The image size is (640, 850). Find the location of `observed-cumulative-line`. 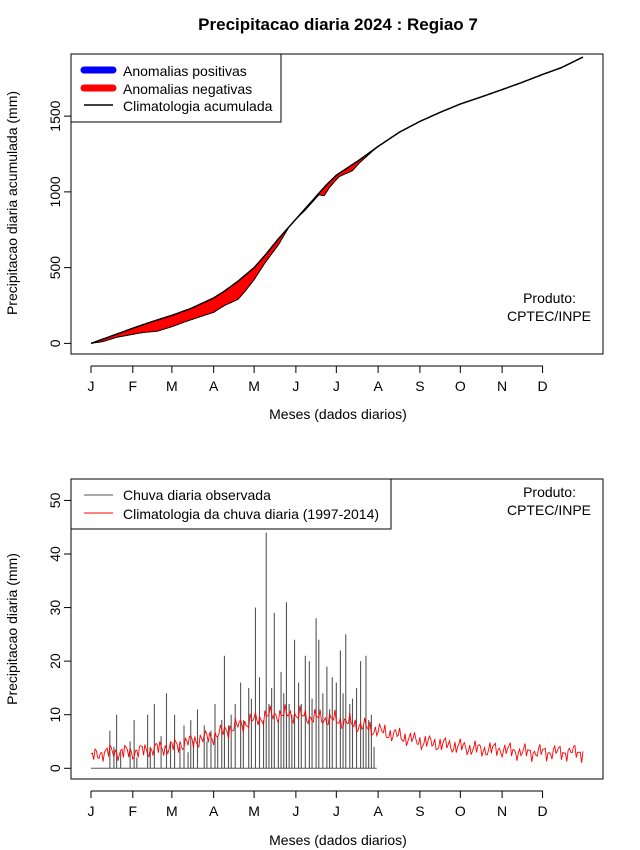

observed-cumulative-line is located at coordinates (234, 245).